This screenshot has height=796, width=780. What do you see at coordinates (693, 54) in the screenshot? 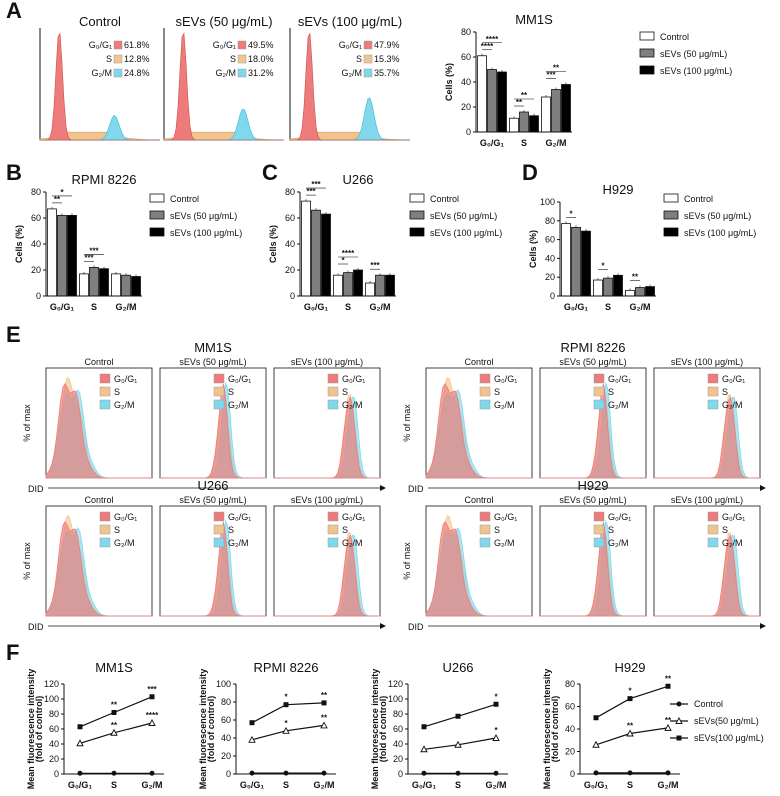
I see `legend-label: sEVs (50 μg/mL)` at bounding box center [693, 54].